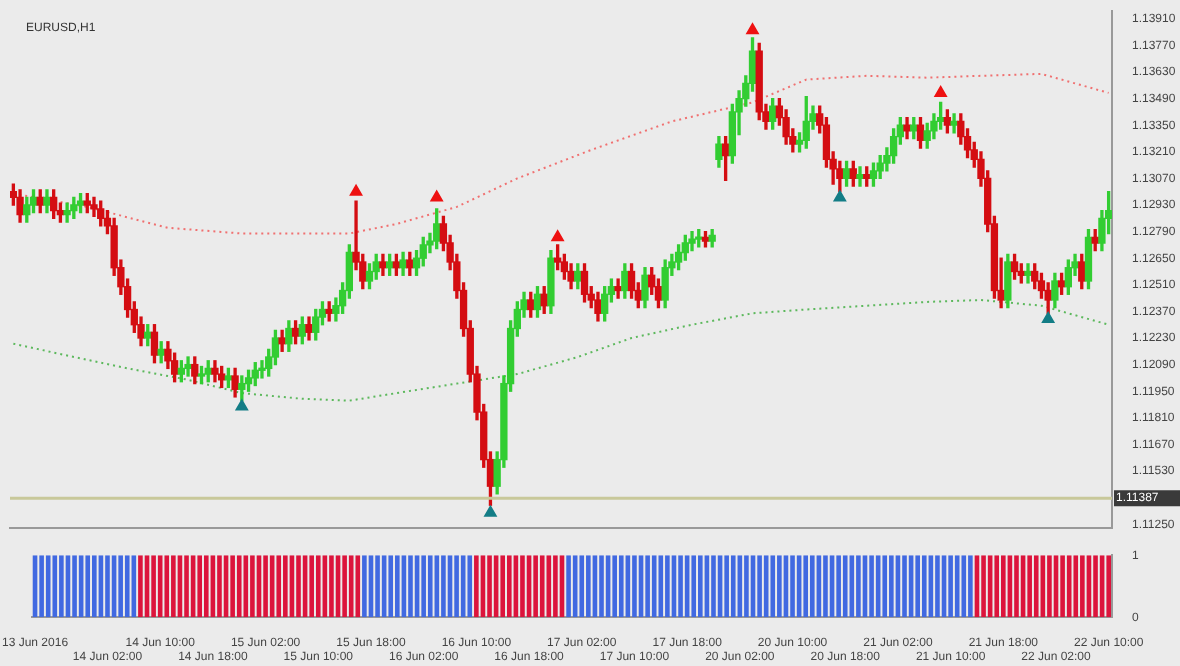 The width and height of the screenshot is (1180, 666). What do you see at coordinates (561, 350) in the screenshot?
I see `line-series` at bounding box center [561, 350].